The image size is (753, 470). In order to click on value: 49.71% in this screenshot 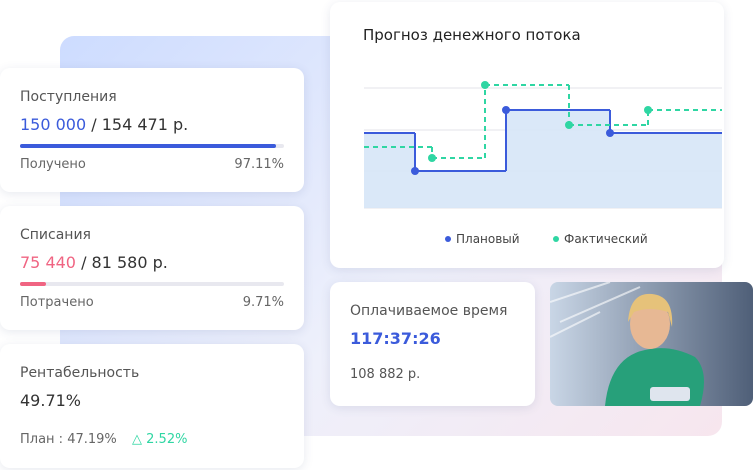, I will do `click(51, 400)`.